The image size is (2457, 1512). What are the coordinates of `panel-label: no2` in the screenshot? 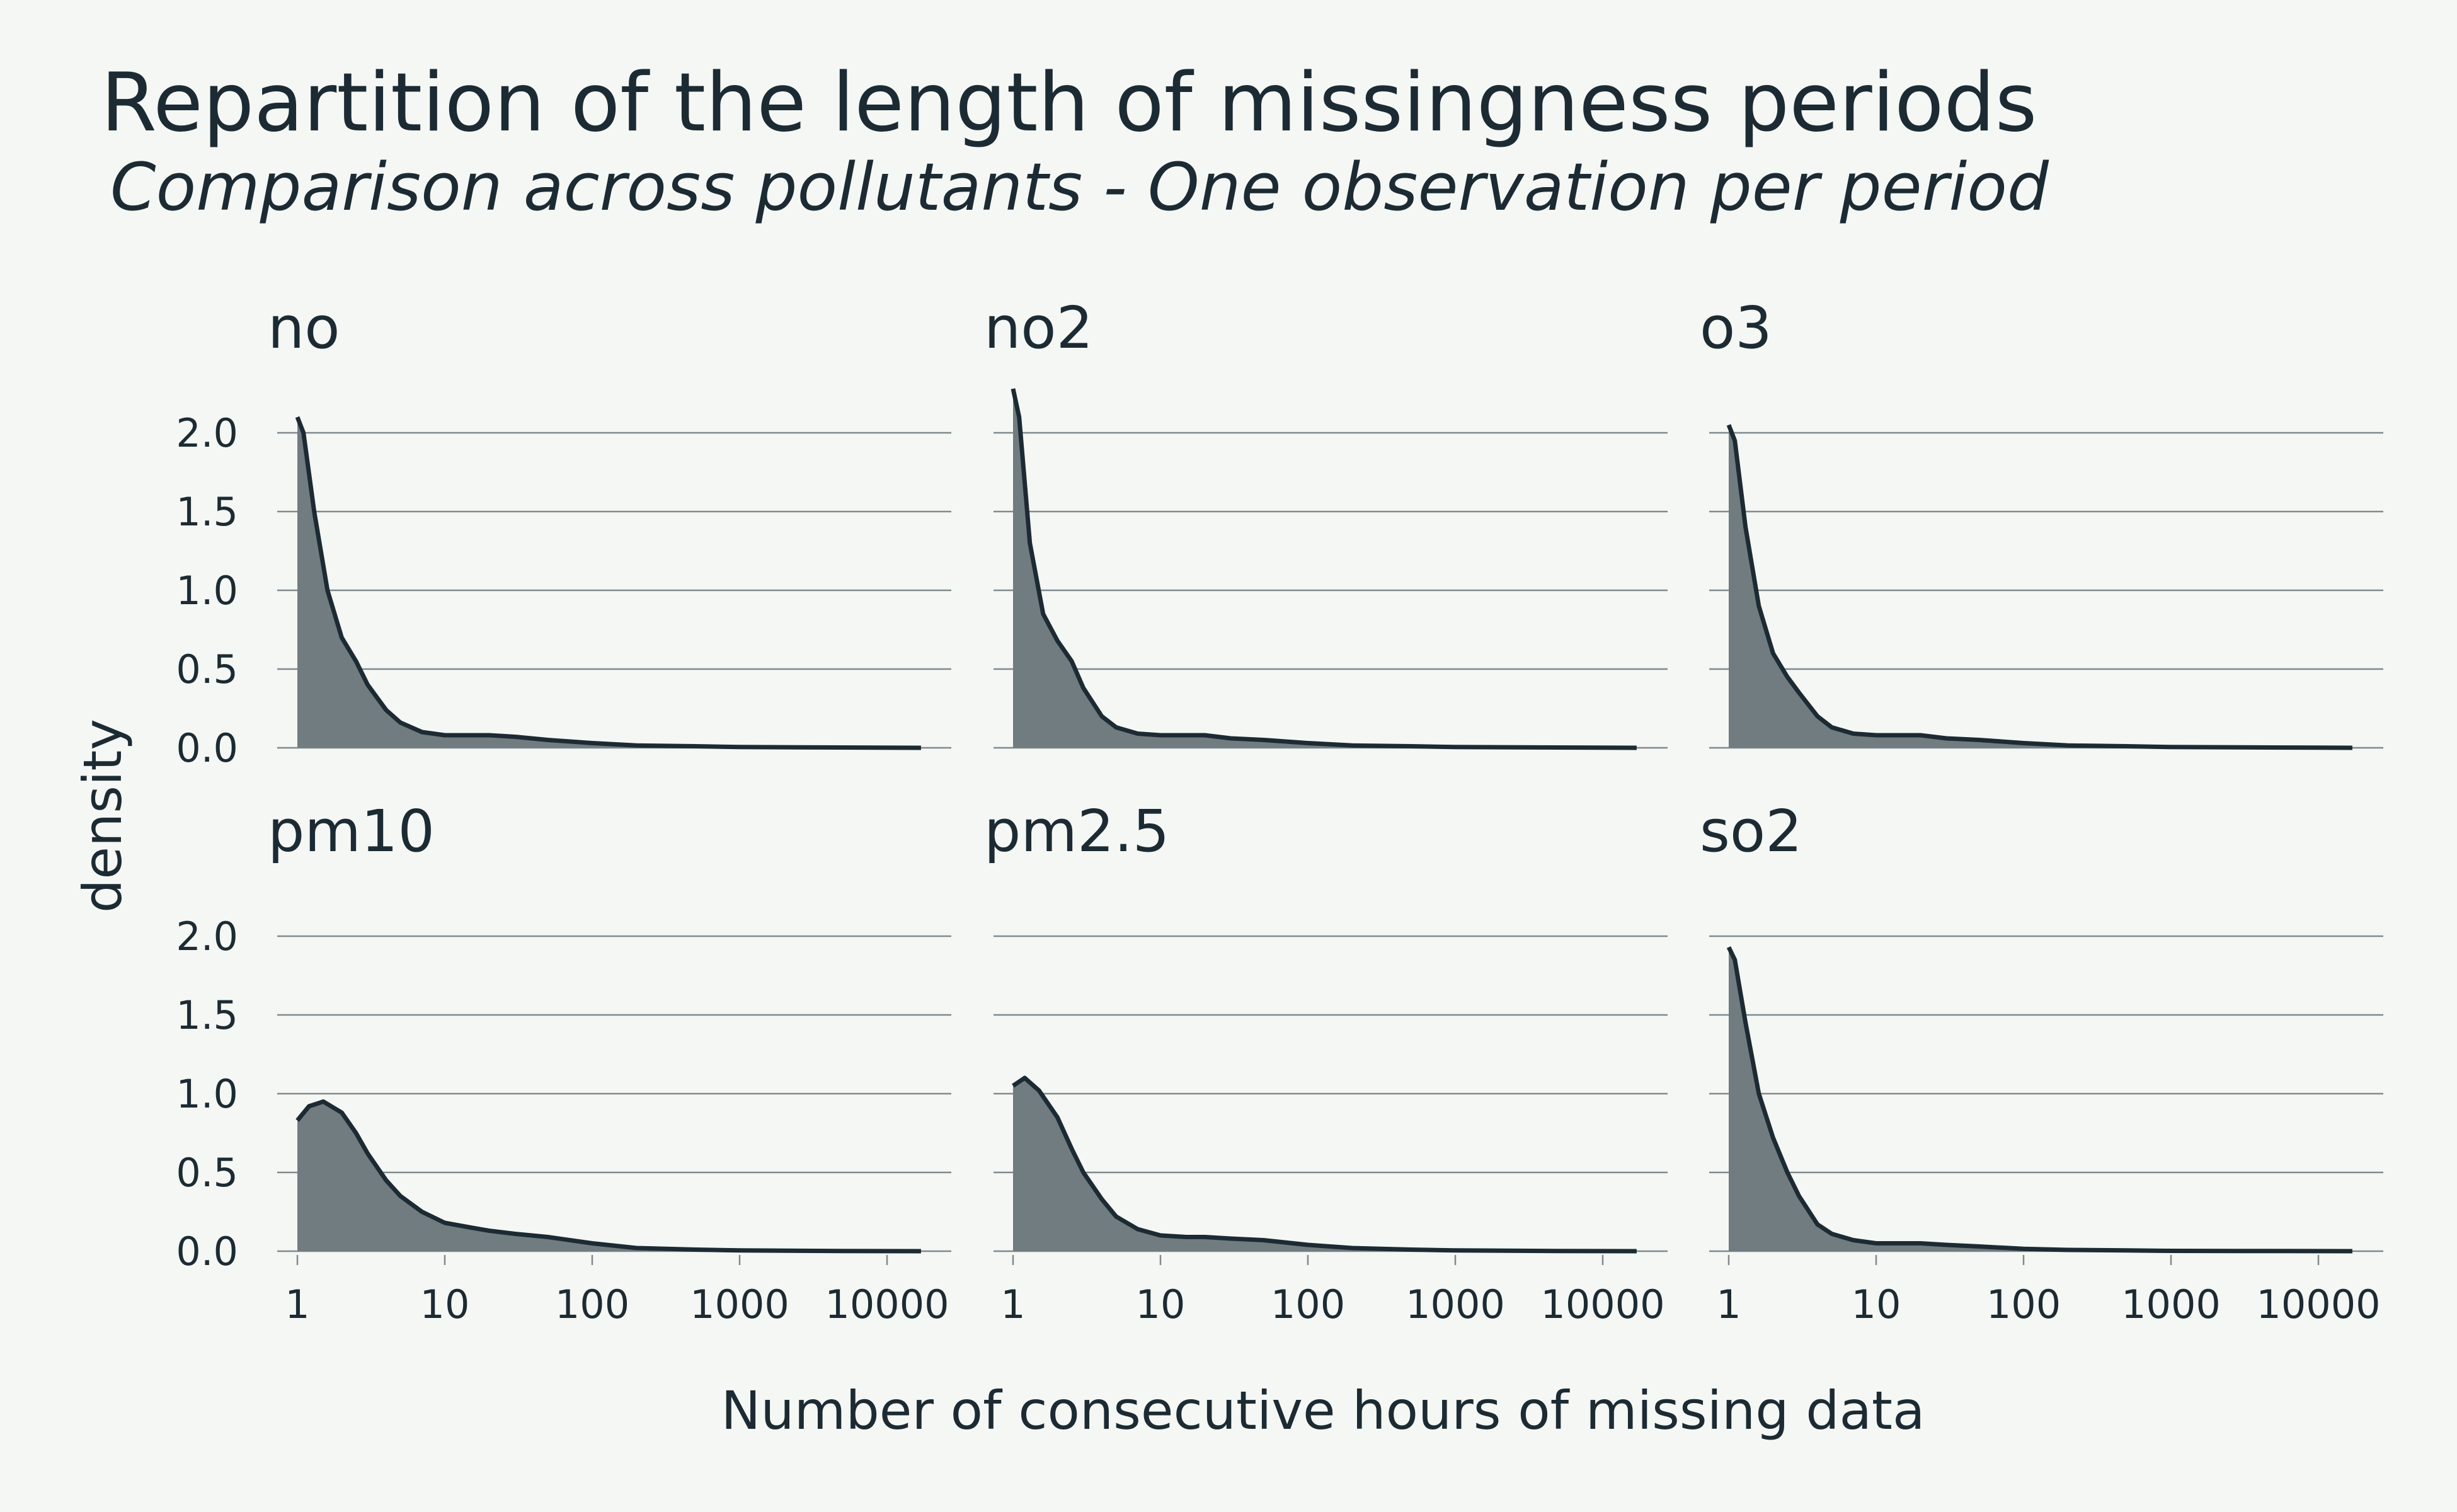 It's located at (1038, 328).